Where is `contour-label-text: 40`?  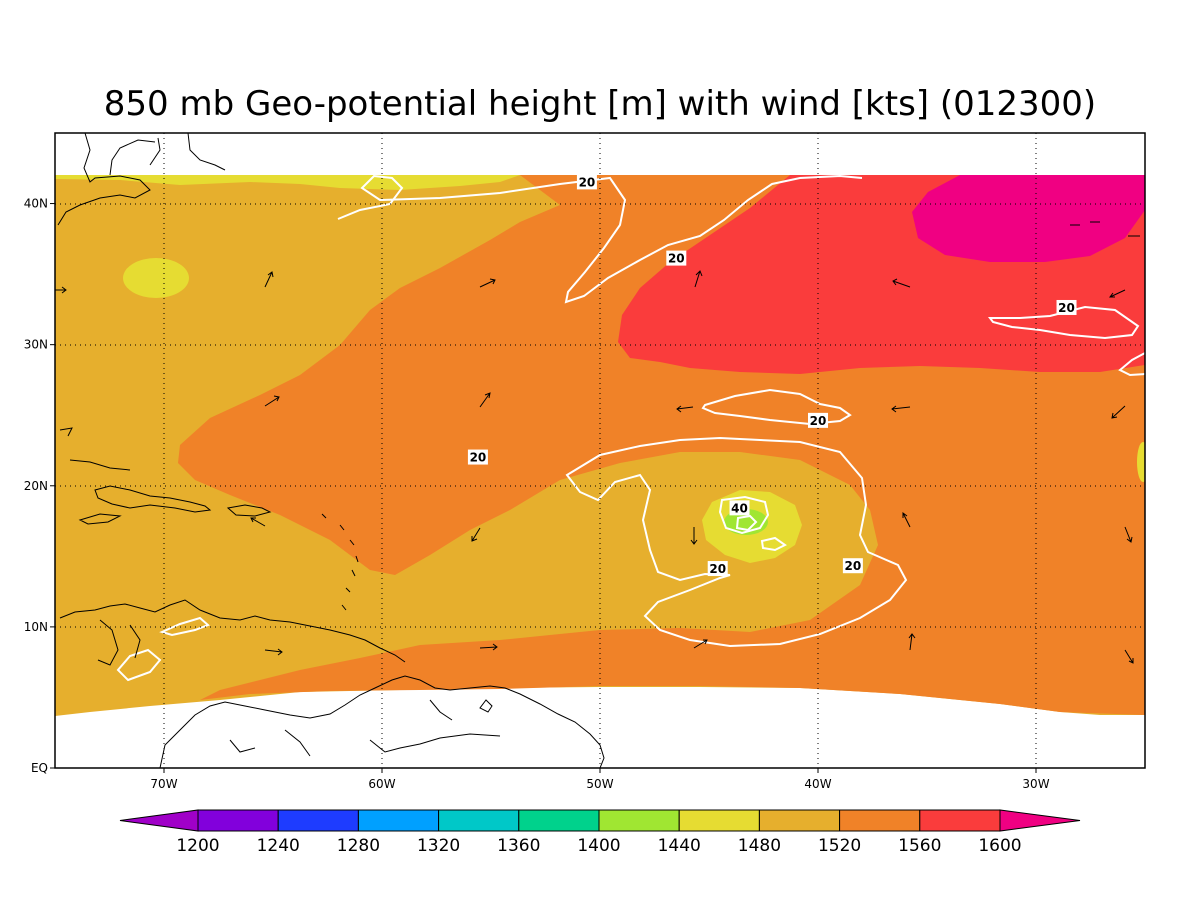
contour-label-text: 40 is located at coordinates (739, 508).